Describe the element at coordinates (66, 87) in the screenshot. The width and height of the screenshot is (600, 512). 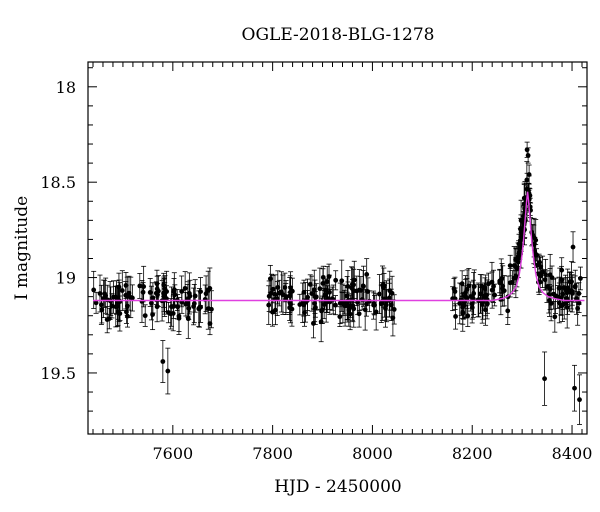
I see `y-tick-label: 18` at that location.